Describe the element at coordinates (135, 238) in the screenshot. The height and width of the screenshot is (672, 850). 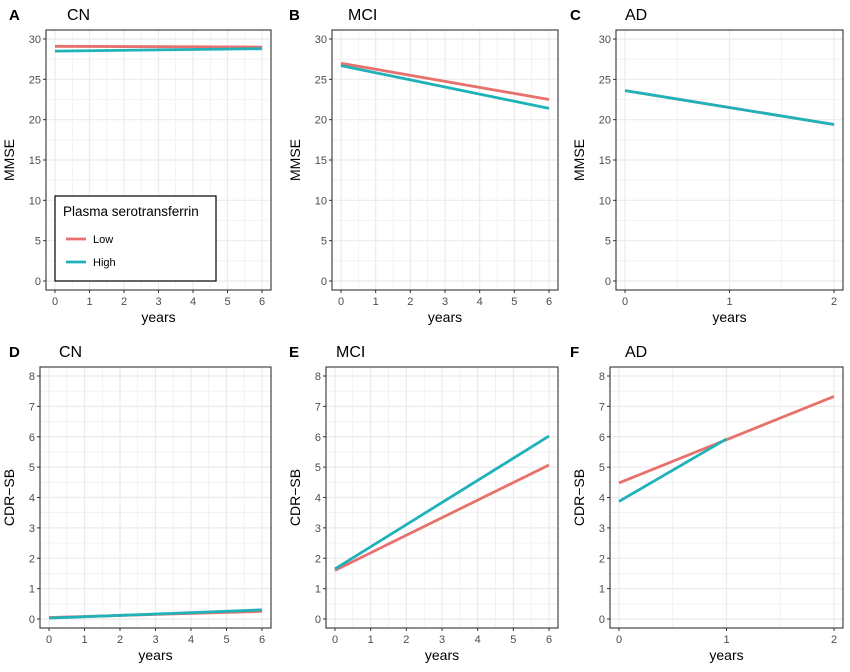
I see `legend: Plasma serotransferrin Low High` at that location.